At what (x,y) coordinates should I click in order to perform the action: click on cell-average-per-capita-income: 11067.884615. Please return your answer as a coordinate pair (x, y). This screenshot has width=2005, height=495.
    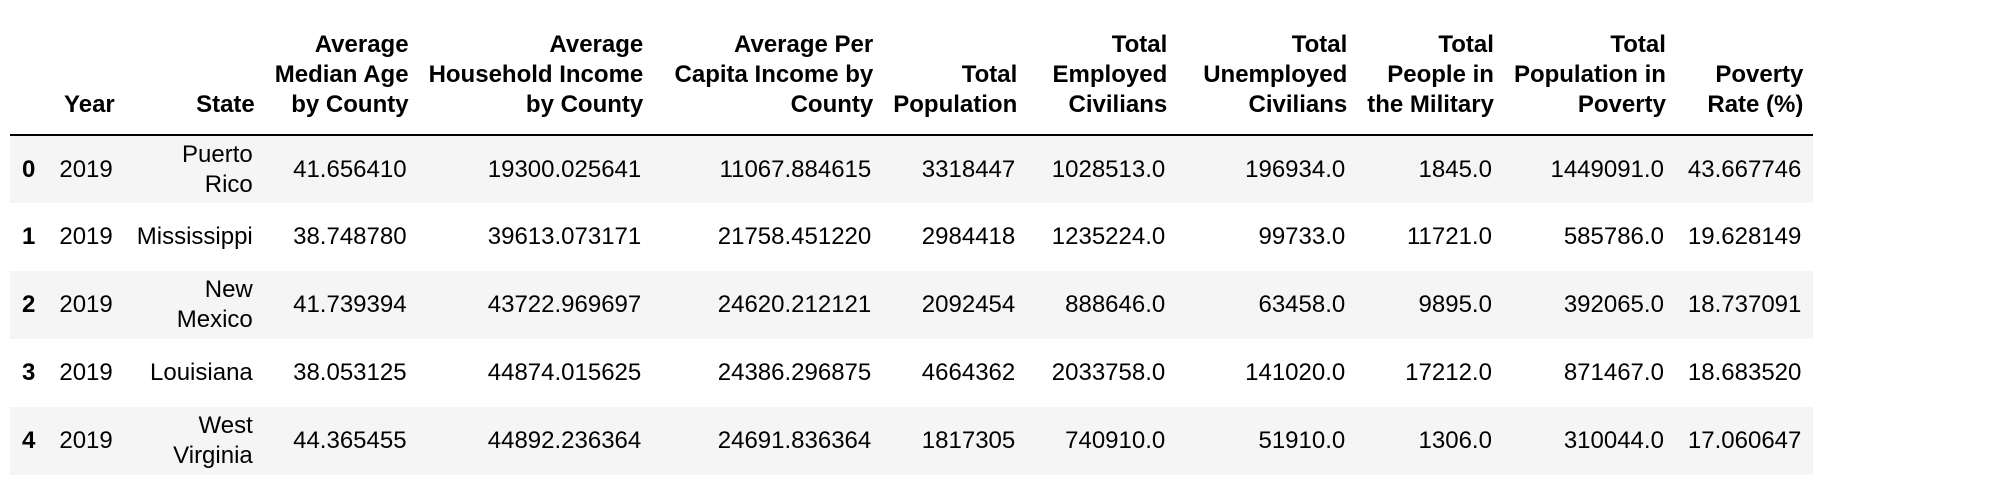
    Looking at the image, I should click on (795, 169).